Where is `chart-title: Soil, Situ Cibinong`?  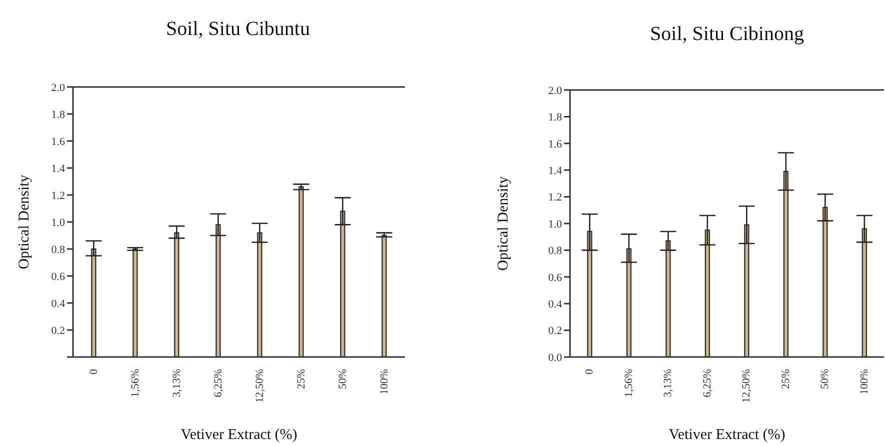 chart-title: Soil, Situ Cibinong is located at coordinates (727, 34).